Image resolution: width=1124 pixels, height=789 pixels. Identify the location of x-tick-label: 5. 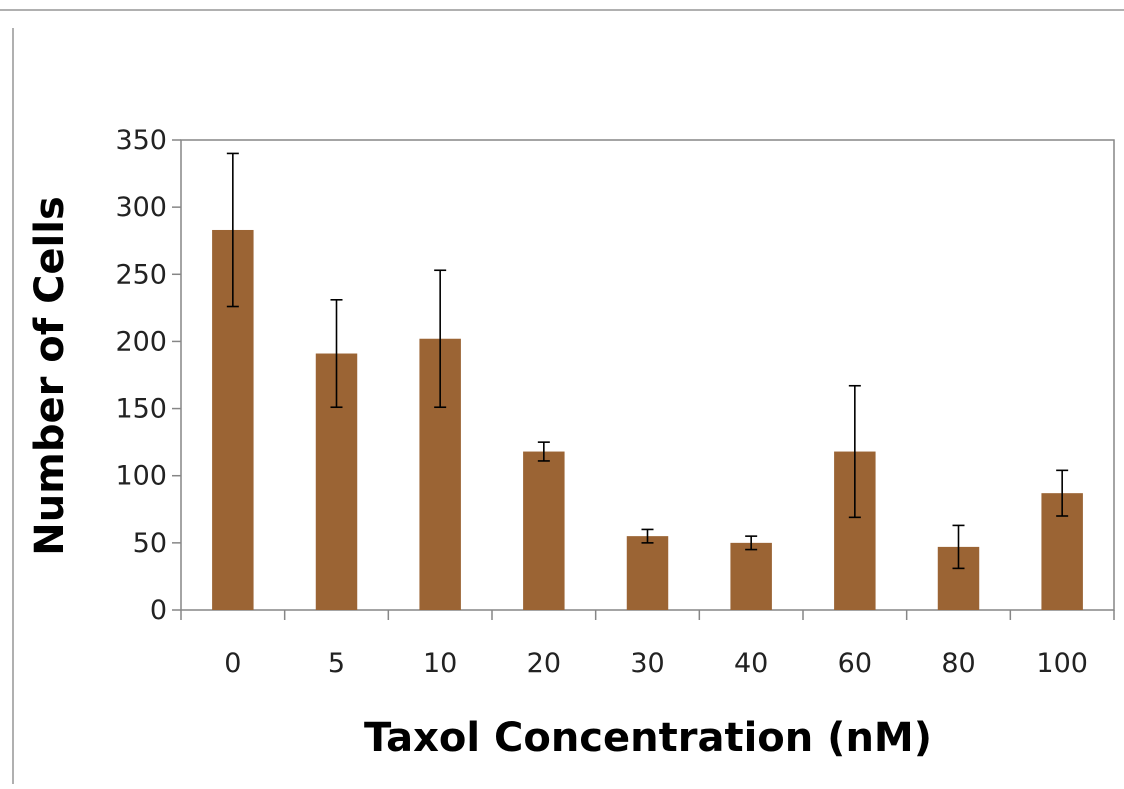
(336, 663).